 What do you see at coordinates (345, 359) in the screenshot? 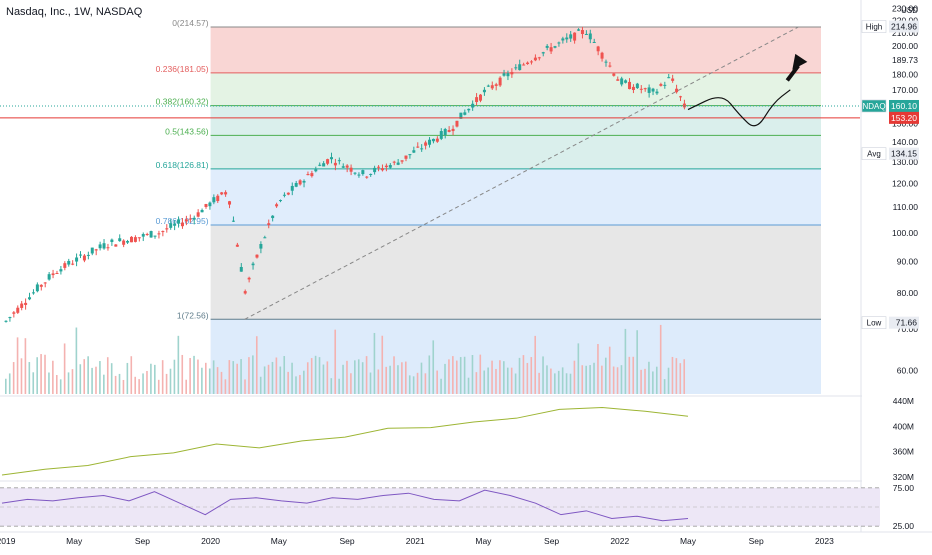
I see `volume-bars` at bounding box center [345, 359].